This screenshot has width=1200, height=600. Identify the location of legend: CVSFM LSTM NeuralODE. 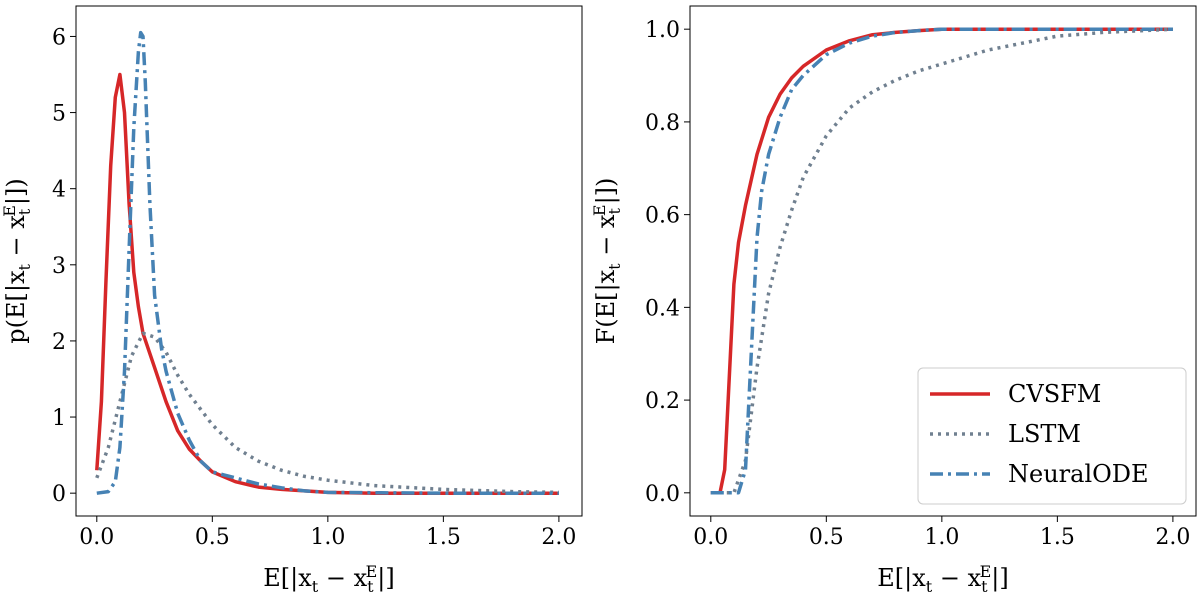
(1052, 436).